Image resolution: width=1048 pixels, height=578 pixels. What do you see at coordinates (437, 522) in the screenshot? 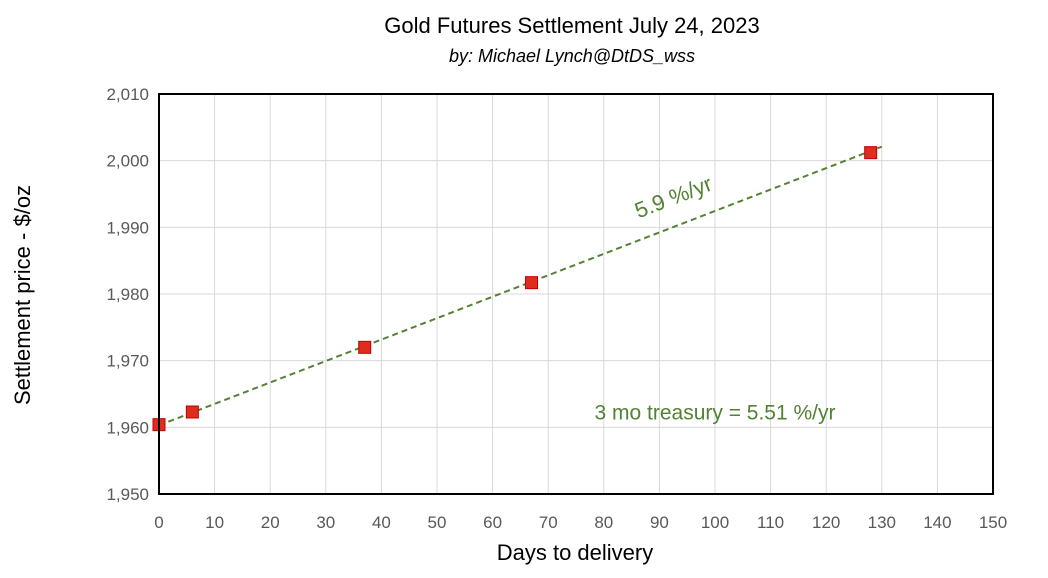
I see `x-tick-label: 50` at bounding box center [437, 522].